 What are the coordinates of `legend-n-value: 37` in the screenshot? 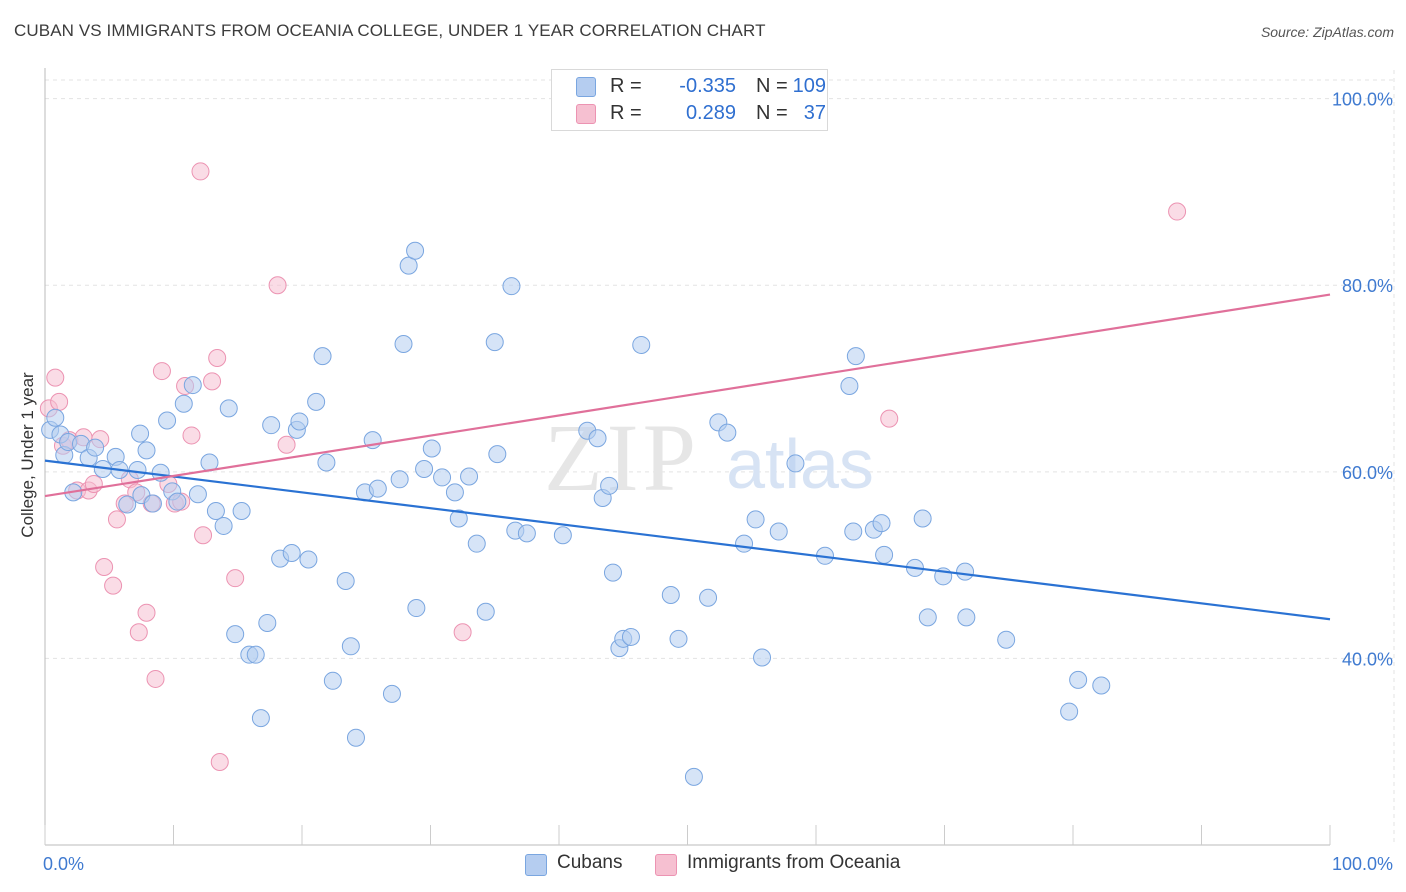 It's located at (814, 113).